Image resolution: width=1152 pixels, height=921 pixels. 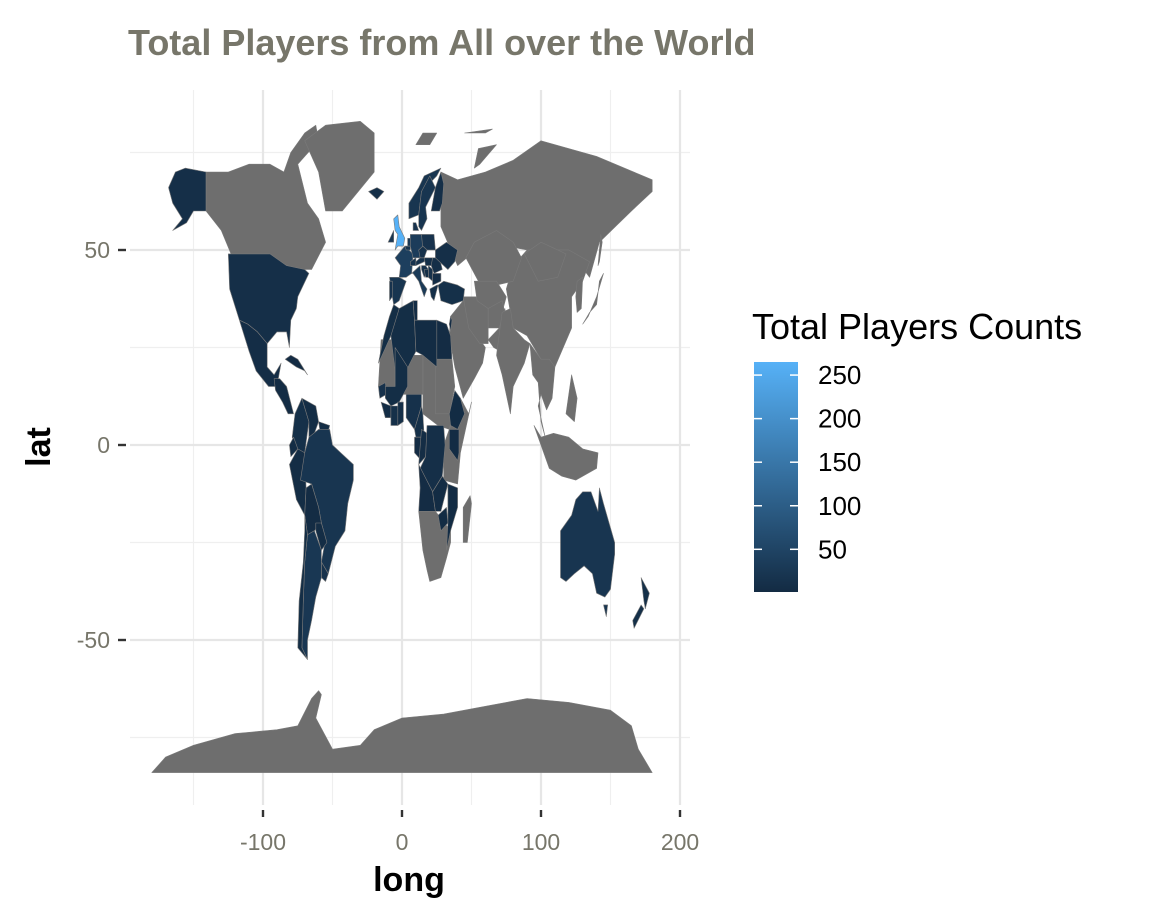 What do you see at coordinates (478, 131) in the screenshot?
I see `region-arctic-islands` at bounding box center [478, 131].